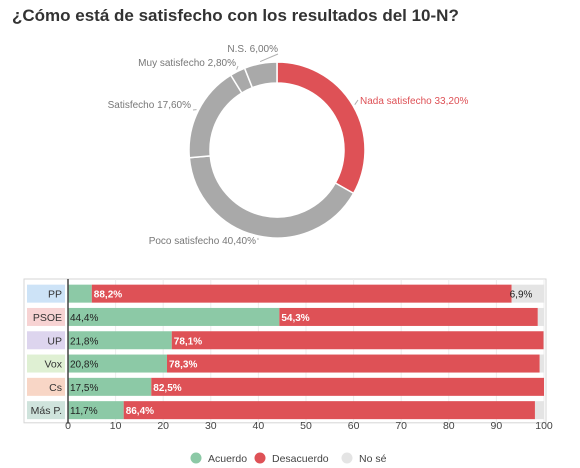 The width and height of the screenshot is (580, 468). What do you see at coordinates (348, 386) in the screenshot?
I see `bar-cs-desacuerdo` at bounding box center [348, 386].